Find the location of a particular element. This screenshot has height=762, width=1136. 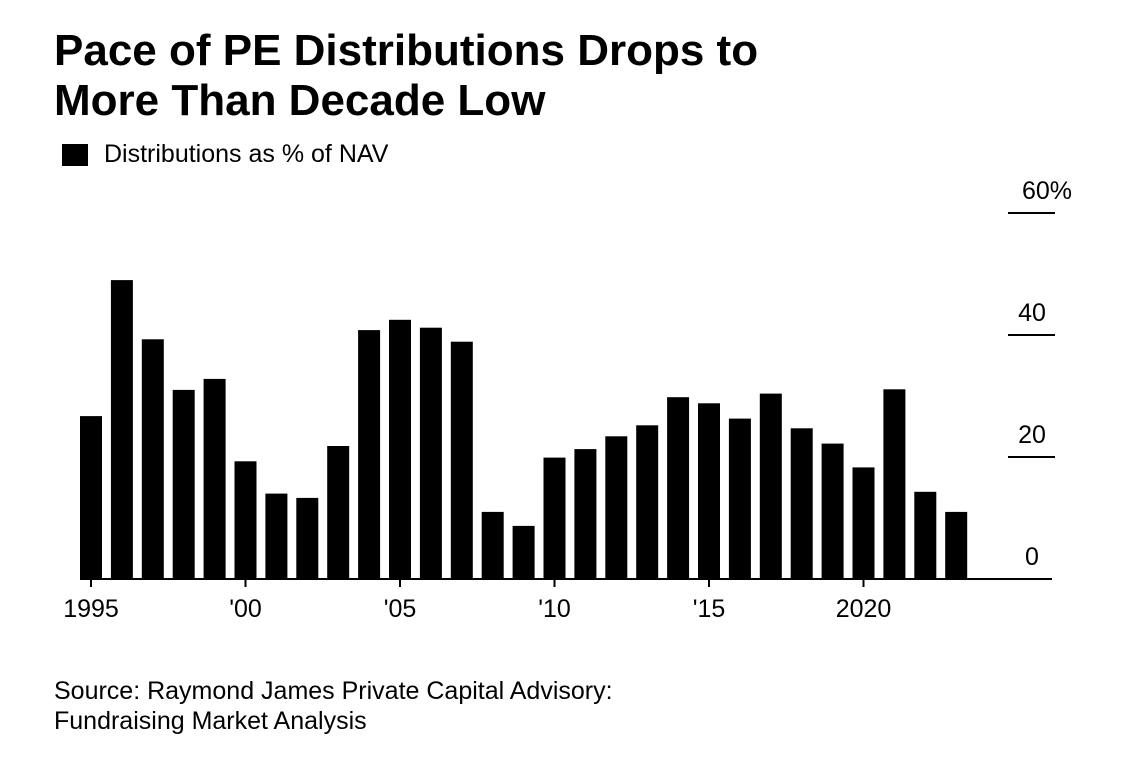

bar-2023 is located at coordinates (956, 545).